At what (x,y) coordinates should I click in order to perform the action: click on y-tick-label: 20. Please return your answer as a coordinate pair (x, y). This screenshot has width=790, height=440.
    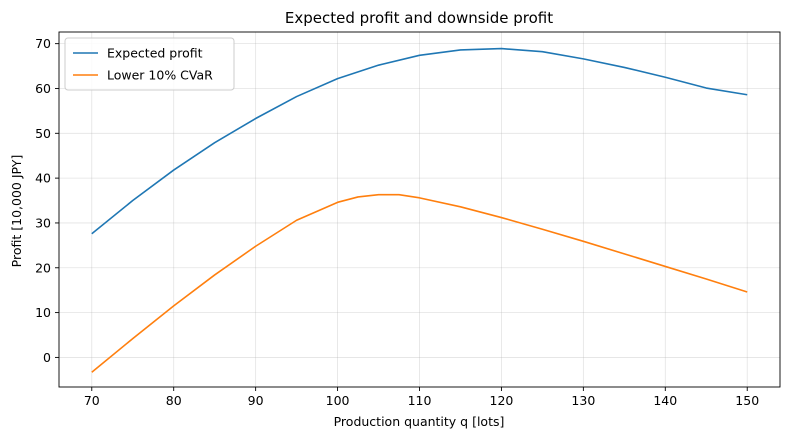
    Looking at the image, I should click on (43, 267).